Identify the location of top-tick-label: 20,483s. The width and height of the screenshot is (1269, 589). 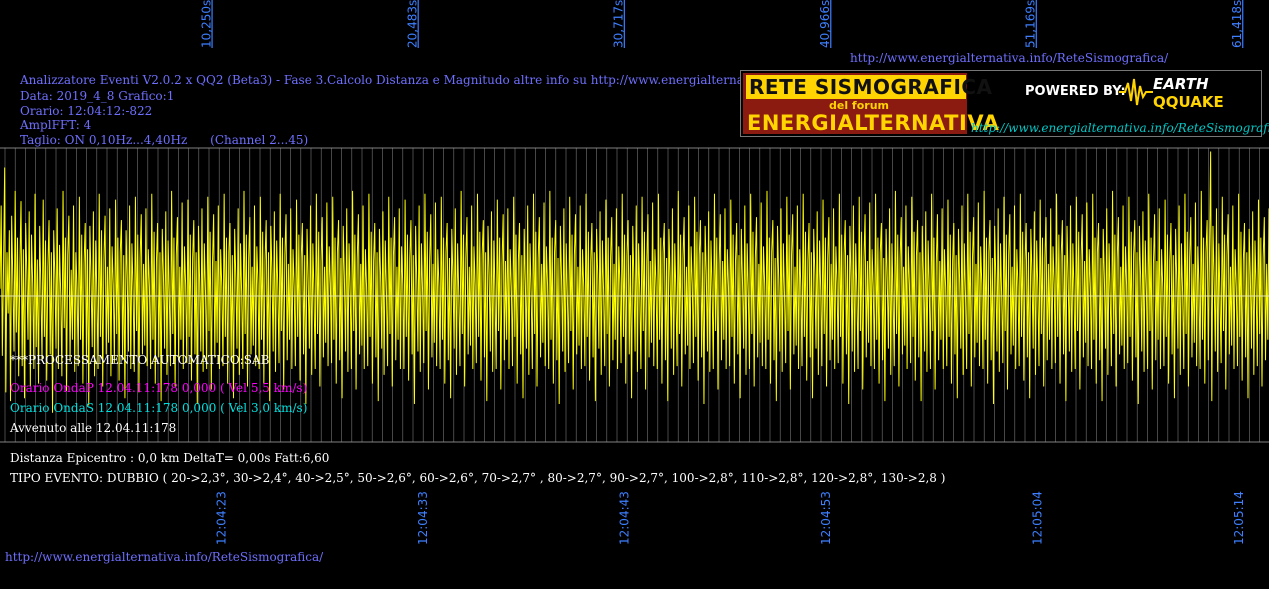
(413, 24).